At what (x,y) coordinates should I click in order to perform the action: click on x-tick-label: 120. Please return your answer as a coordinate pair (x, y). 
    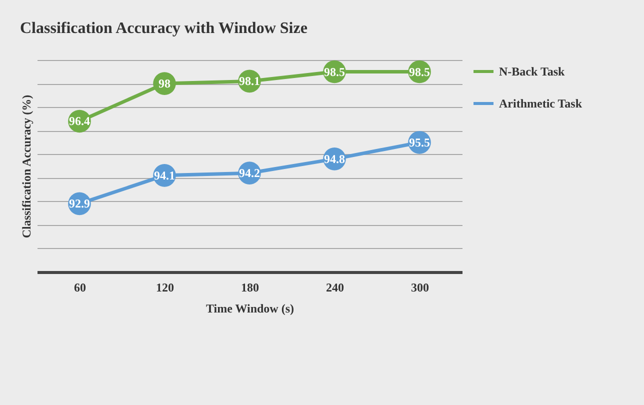
    Looking at the image, I should click on (165, 287).